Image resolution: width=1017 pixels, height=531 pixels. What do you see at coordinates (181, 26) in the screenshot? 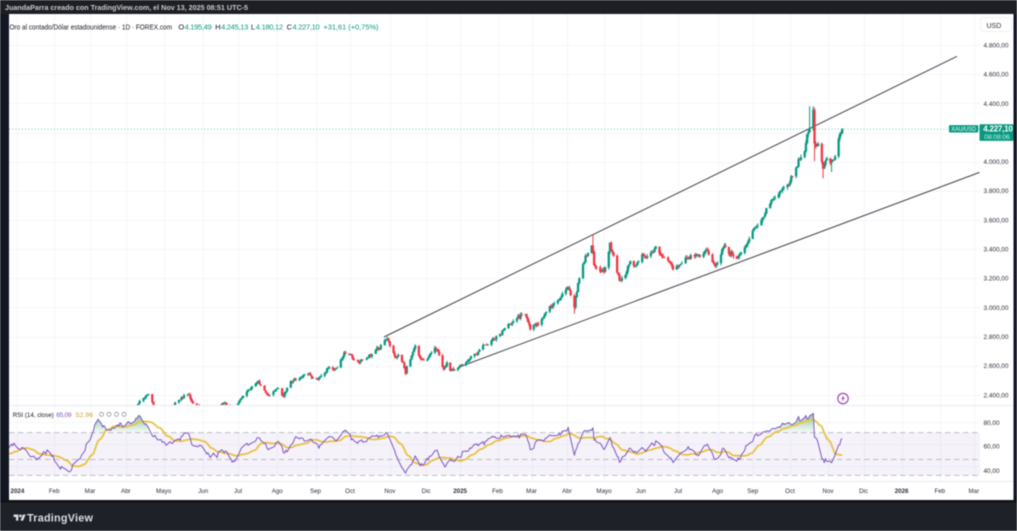
I see `svg-text: O` at bounding box center [181, 26].